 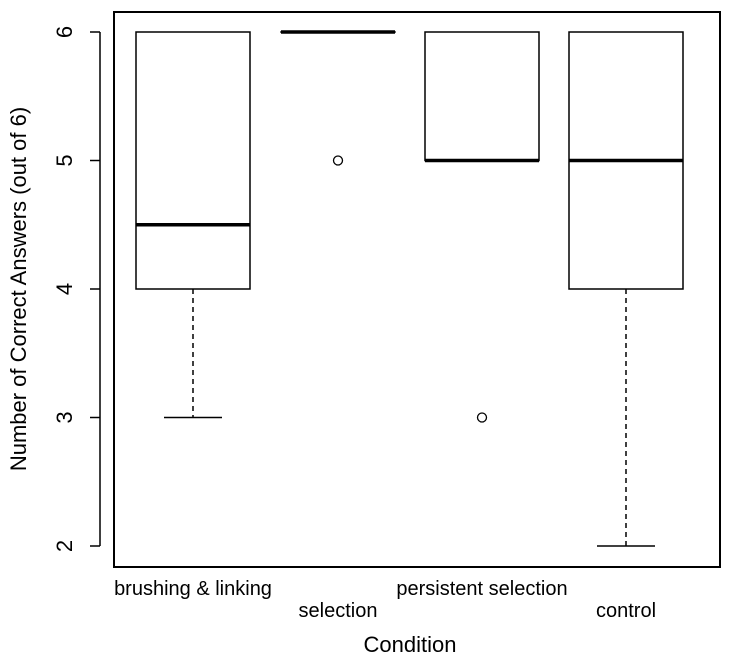 What do you see at coordinates (18, 289) in the screenshot?
I see `y-axis-title: Number of Correct Answers (out of 6)` at bounding box center [18, 289].